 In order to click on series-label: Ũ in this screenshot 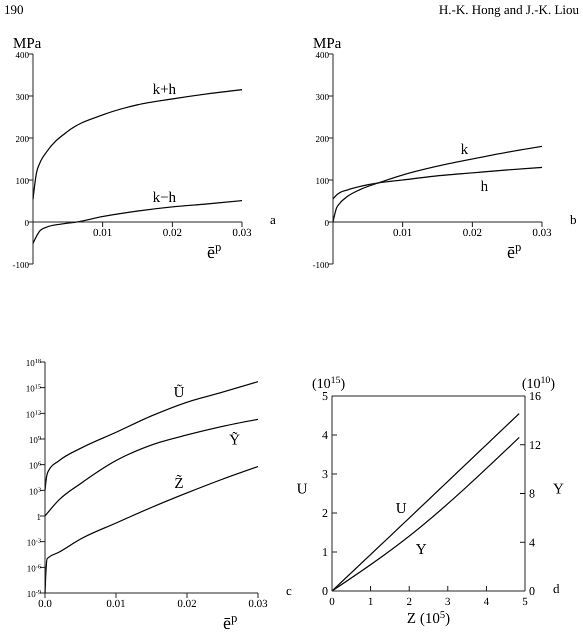, I will do `click(179, 393)`.